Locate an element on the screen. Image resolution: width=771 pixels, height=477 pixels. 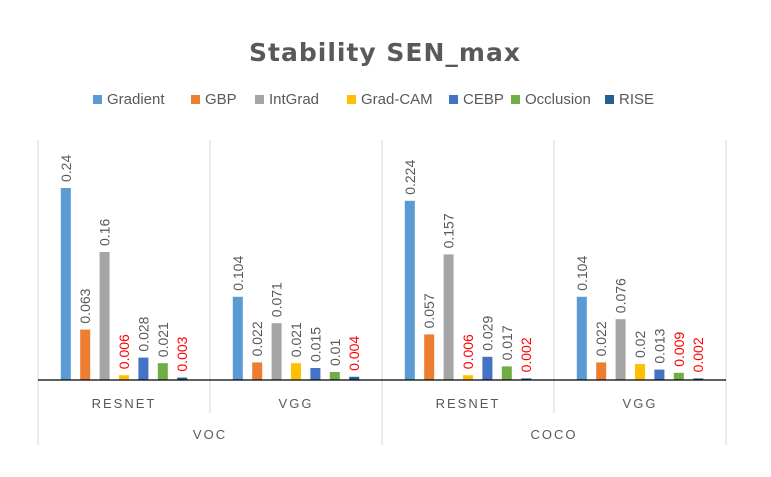
legend-item: Grad-CAM is located at coordinates (390, 99).